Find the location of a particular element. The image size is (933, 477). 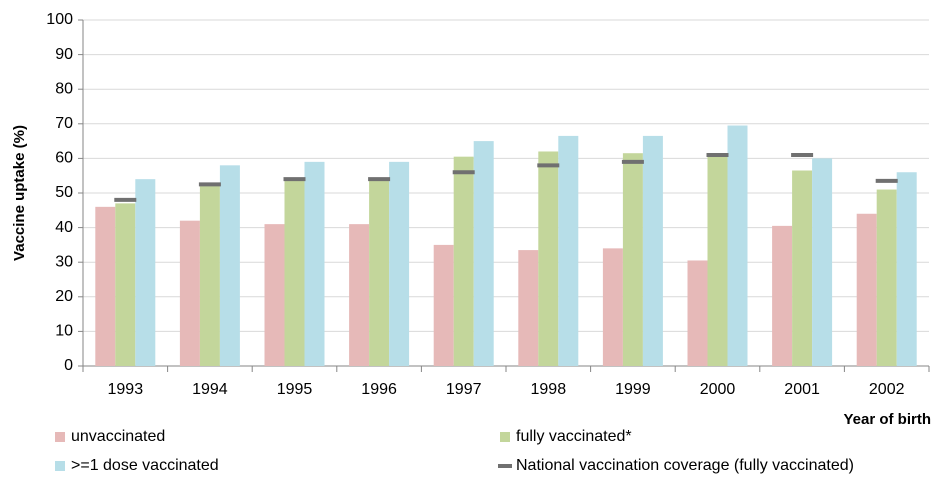

legend-label: >=1 dose vaccinated is located at coordinates (145, 465).